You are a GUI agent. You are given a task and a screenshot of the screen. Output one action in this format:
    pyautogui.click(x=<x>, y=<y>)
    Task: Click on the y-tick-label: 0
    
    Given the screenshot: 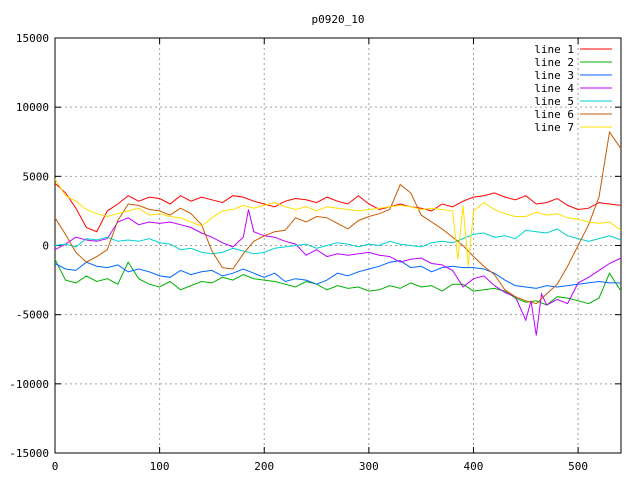 What is the action you would take?
    pyautogui.click(x=45, y=246)
    